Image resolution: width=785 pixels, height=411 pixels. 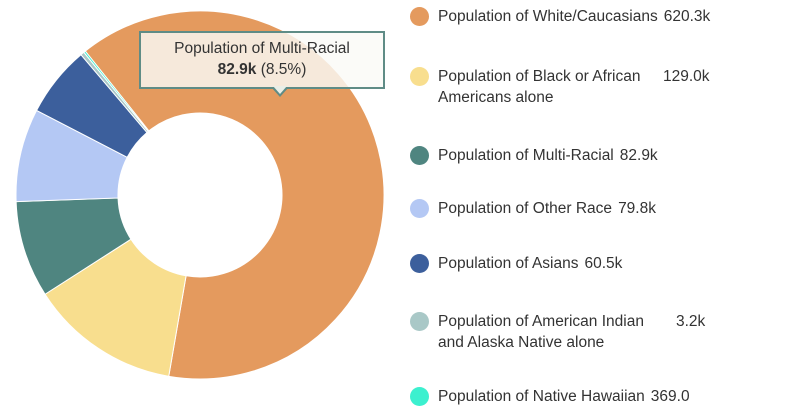 I want to click on legend-value-other: 79.8k, so click(x=637, y=208).